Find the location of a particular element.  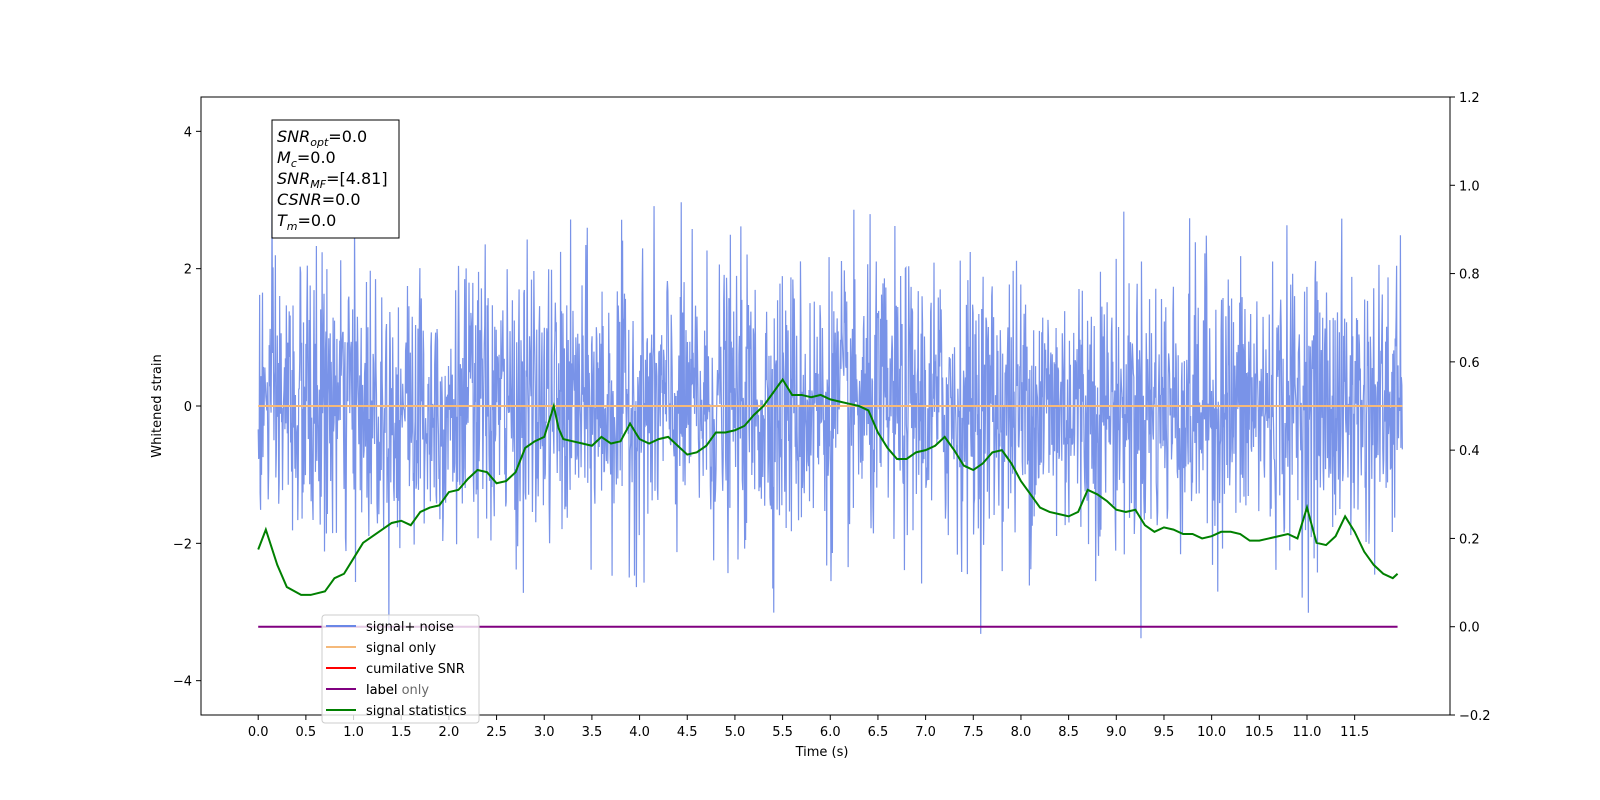

x-tick-label: 2.0 is located at coordinates (449, 732).